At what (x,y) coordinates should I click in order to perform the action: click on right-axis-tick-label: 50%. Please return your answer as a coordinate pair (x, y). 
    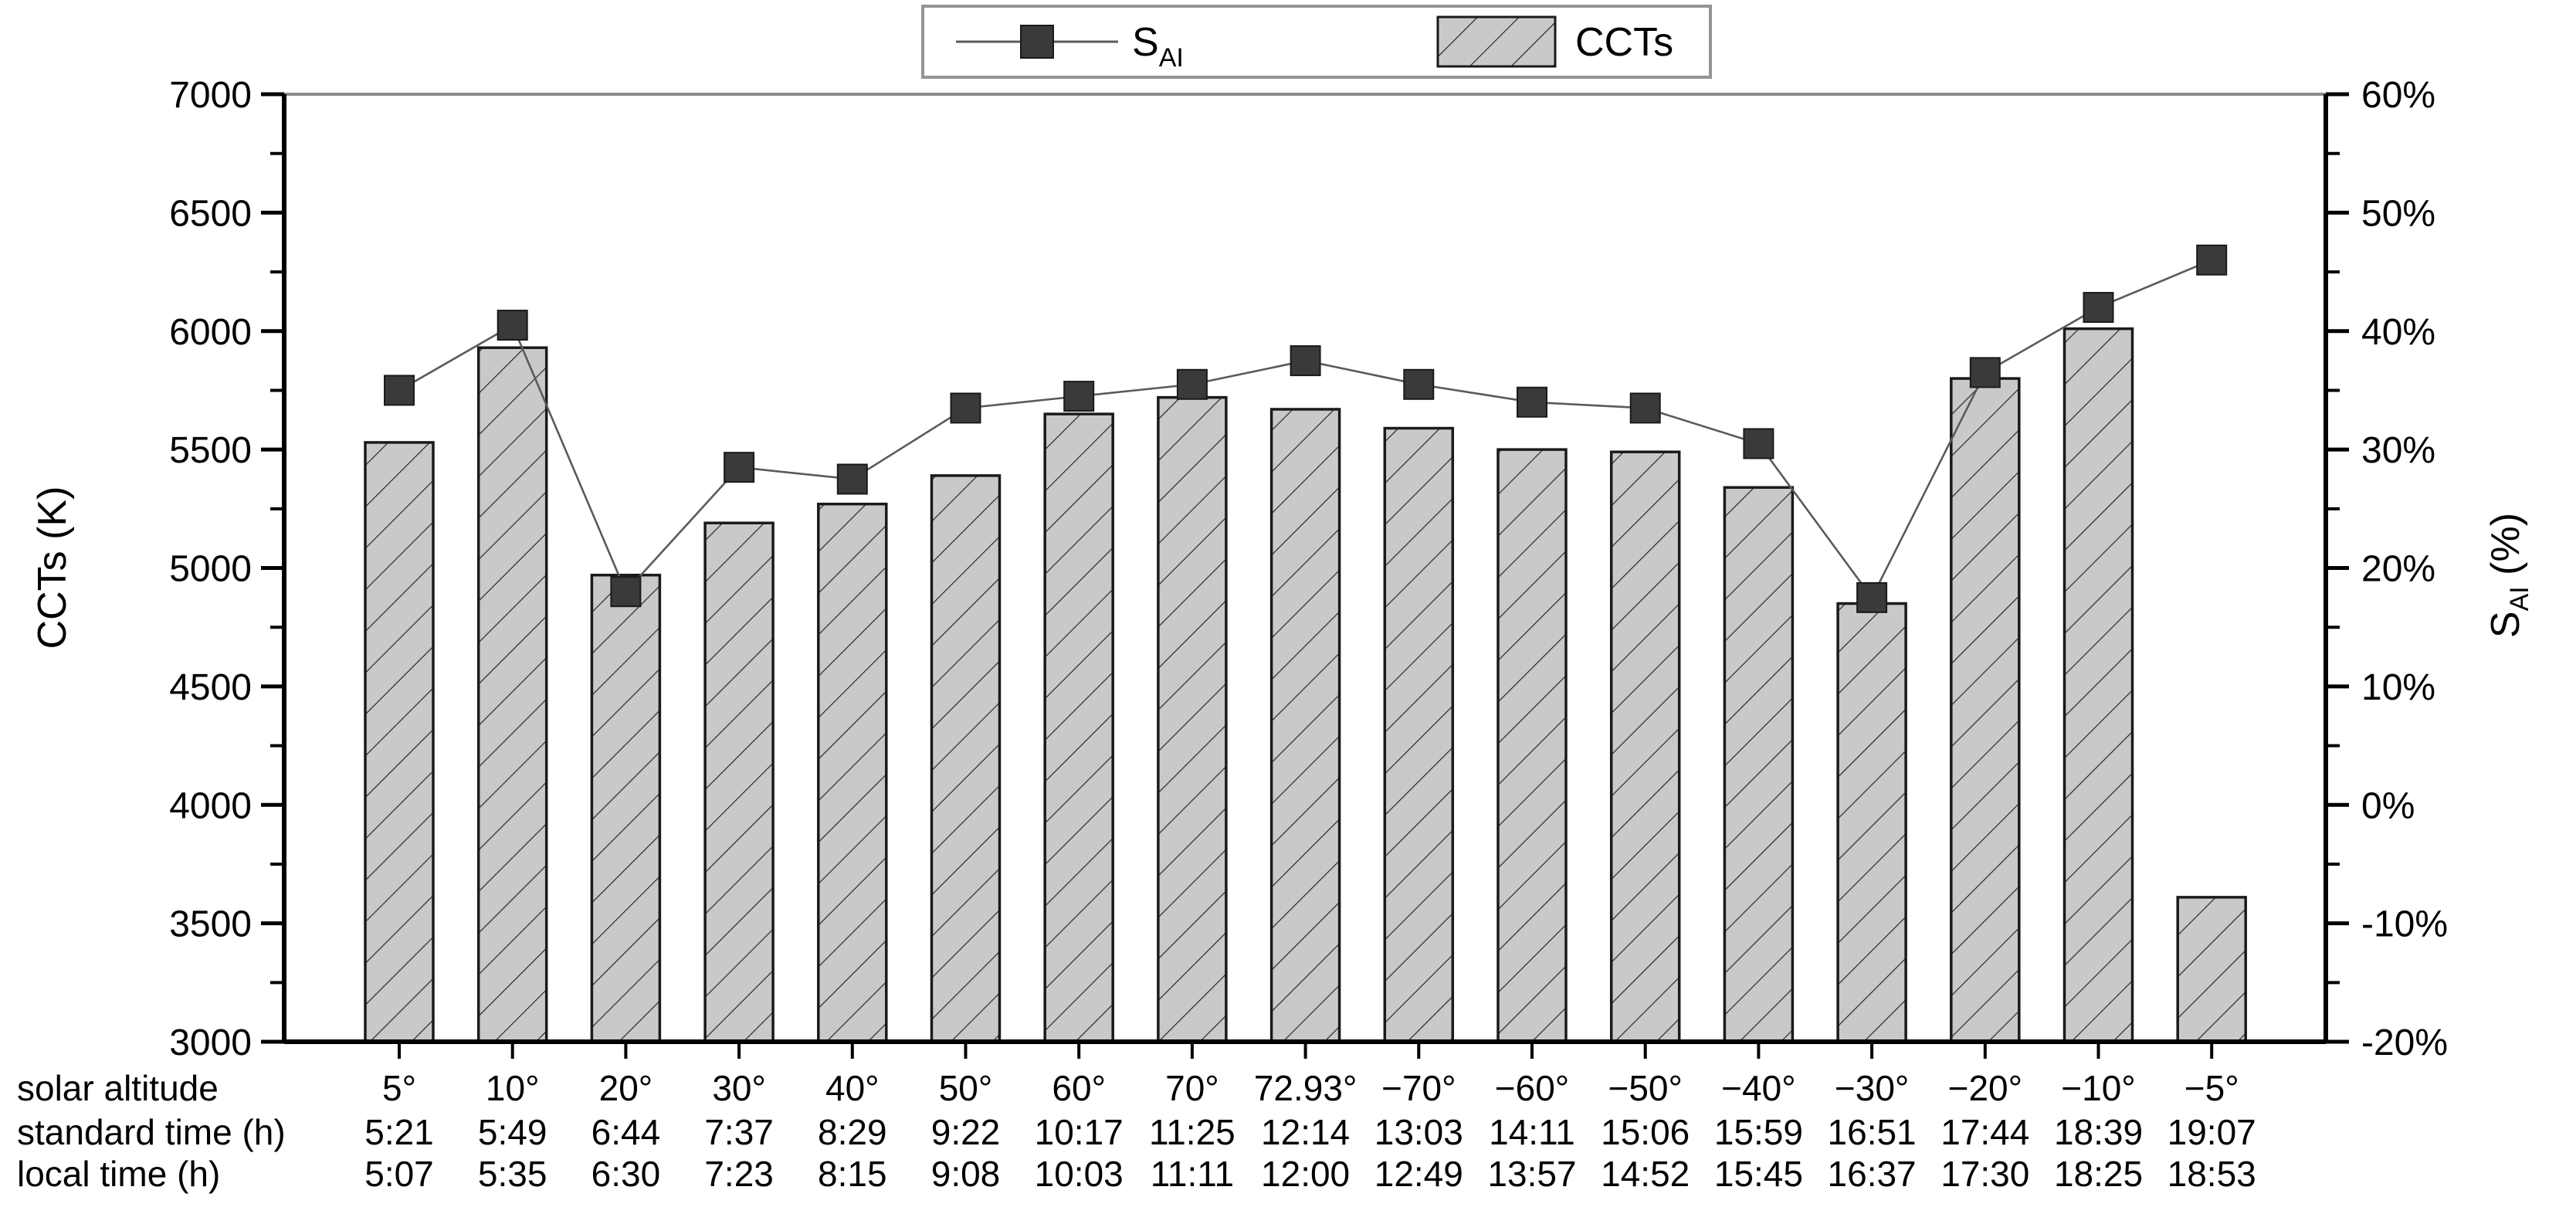
    Looking at the image, I should click on (2398, 214).